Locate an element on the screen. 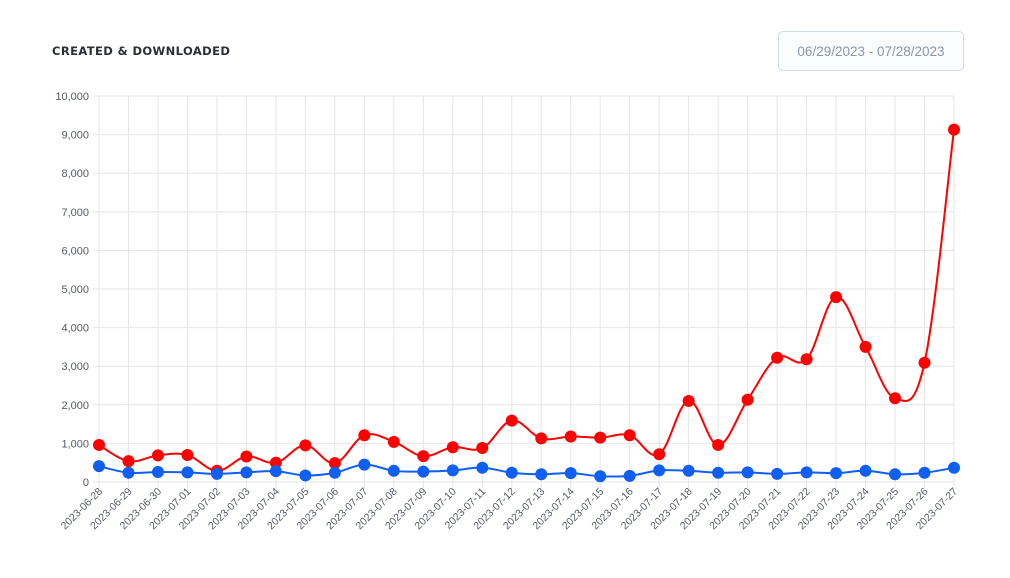  chart-title: CREATED & DOWNLOADED is located at coordinates (141, 51).